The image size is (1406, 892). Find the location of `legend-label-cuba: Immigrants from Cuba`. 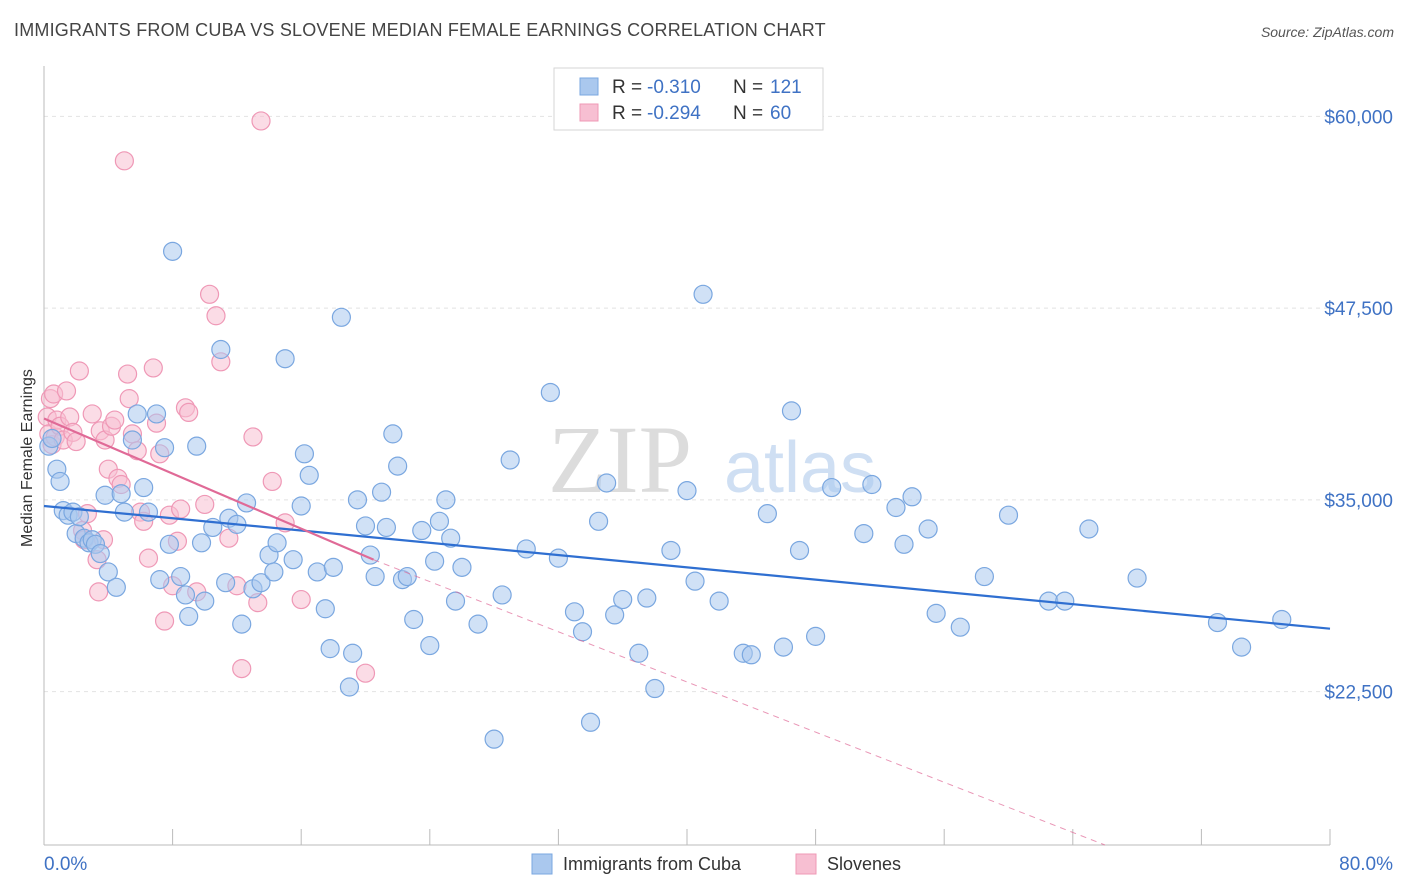

legend-label-cuba: Immigrants from Cuba is located at coordinates (652, 864).